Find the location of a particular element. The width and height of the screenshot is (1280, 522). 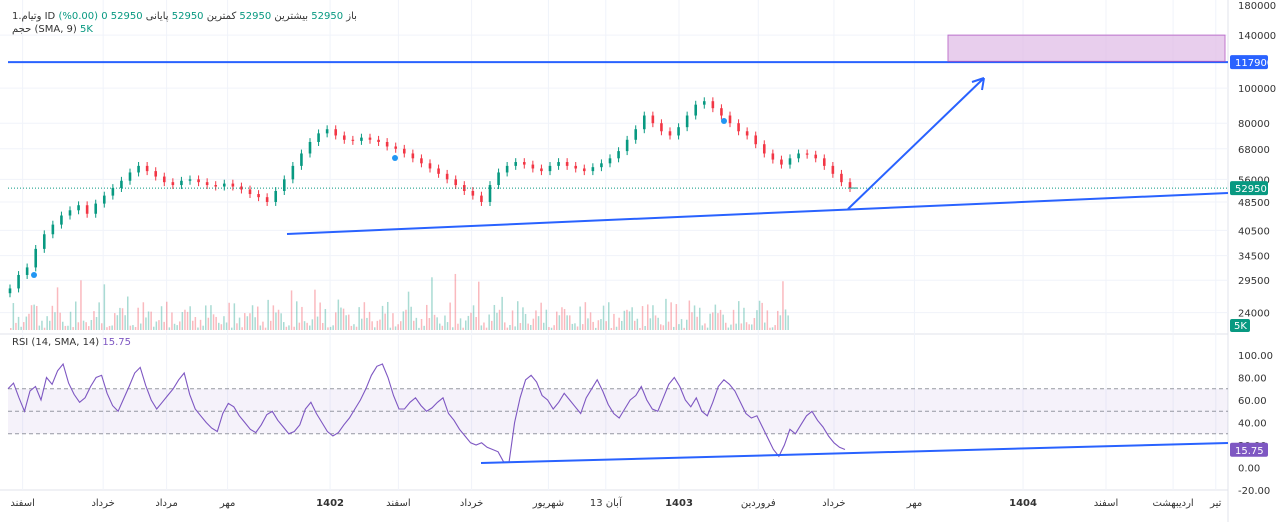

x-tick-label: مرداد is located at coordinates (166, 503).